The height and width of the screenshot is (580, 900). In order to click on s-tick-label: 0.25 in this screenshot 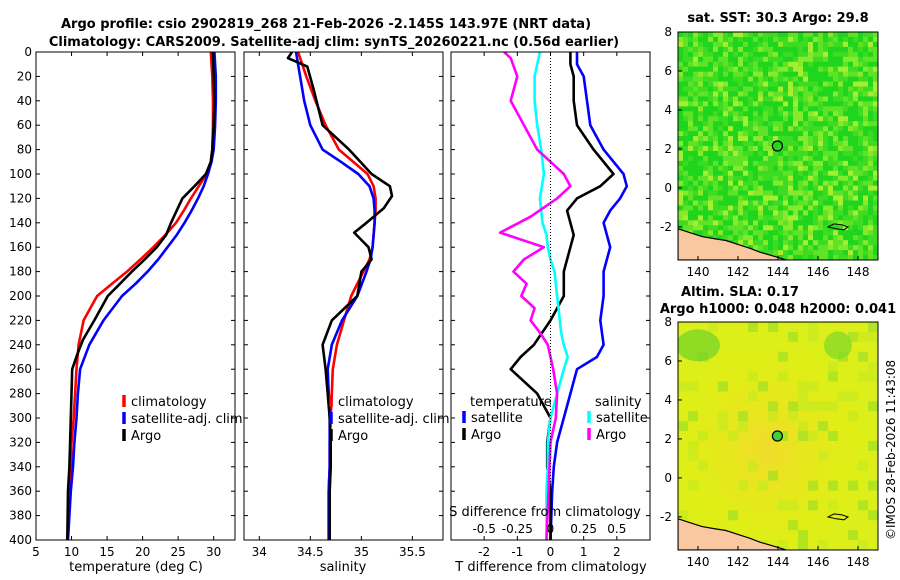, I will do `click(583, 529)`.